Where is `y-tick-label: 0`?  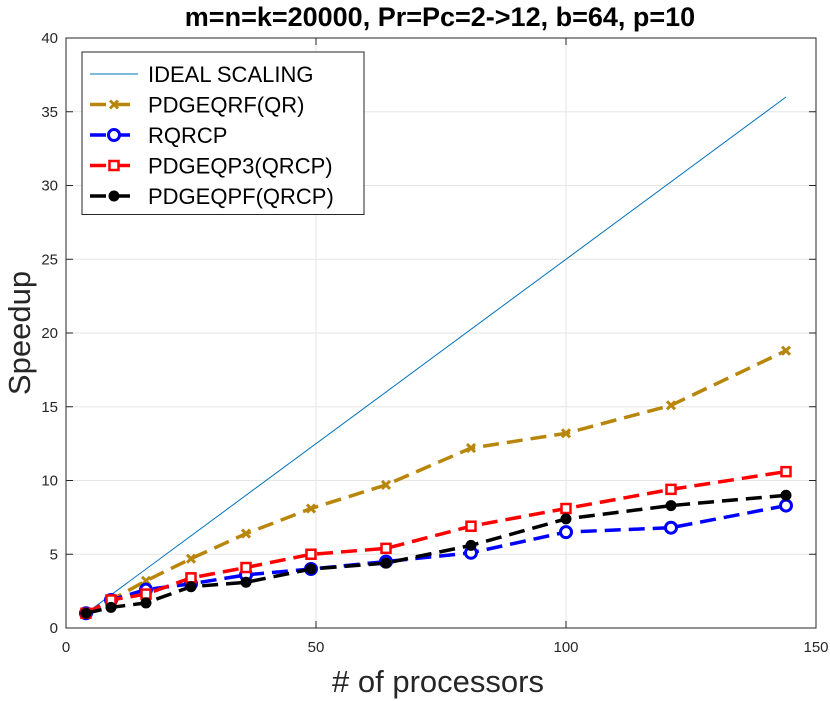
y-tick-label: 0 is located at coordinates (54, 628).